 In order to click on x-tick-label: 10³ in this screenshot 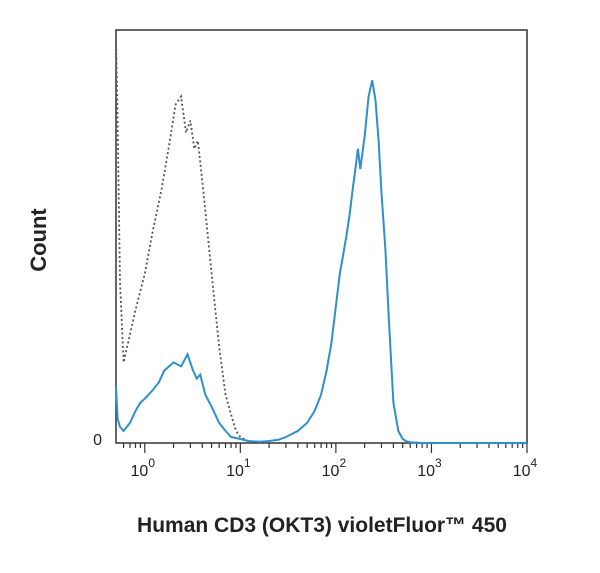, I will do `click(429, 468)`.